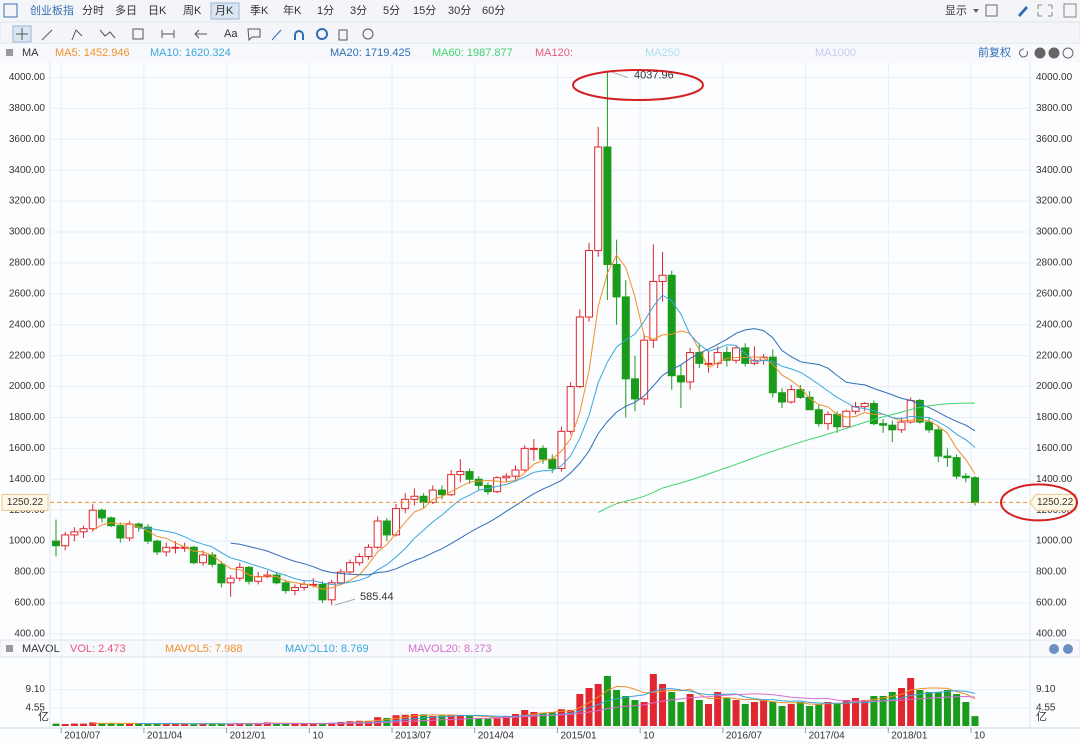 The width and height of the screenshot is (1080, 743). I want to click on last-price-box, so click(25, 502).